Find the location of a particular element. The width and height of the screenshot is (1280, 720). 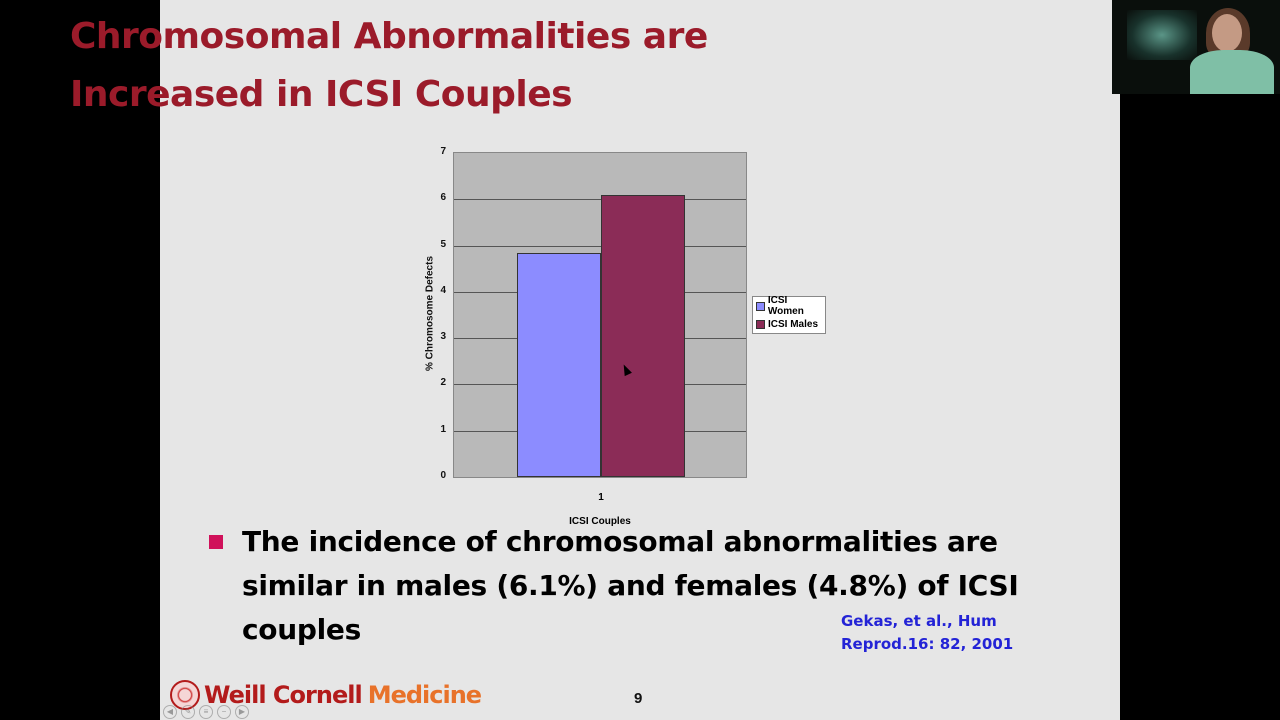

zoom-out-icon: − is located at coordinates (224, 712).